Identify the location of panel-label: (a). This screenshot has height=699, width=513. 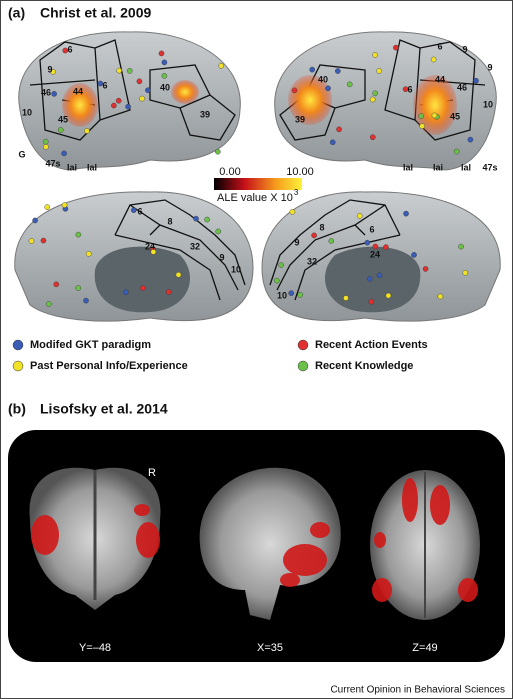
(16, 13).